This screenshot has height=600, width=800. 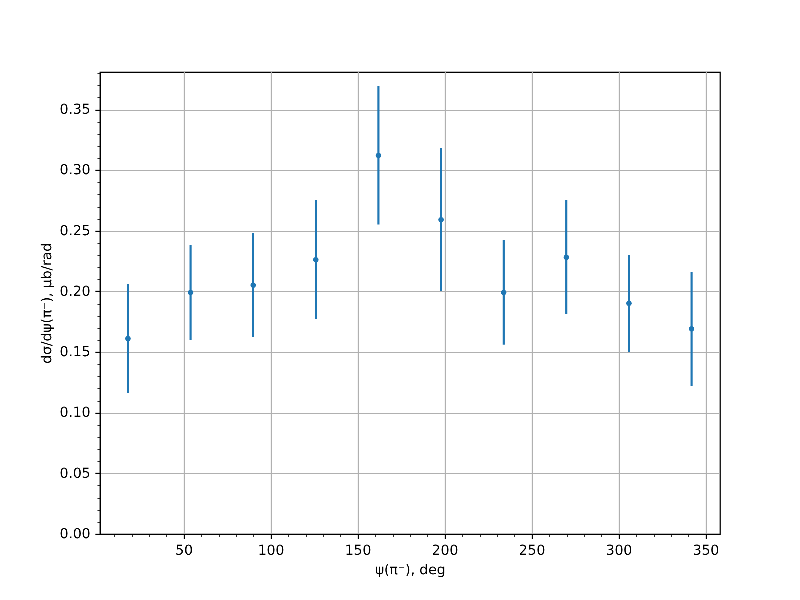 What do you see at coordinates (185, 551) in the screenshot?
I see `x-tick-label: 50` at bounding box center [185, 551].